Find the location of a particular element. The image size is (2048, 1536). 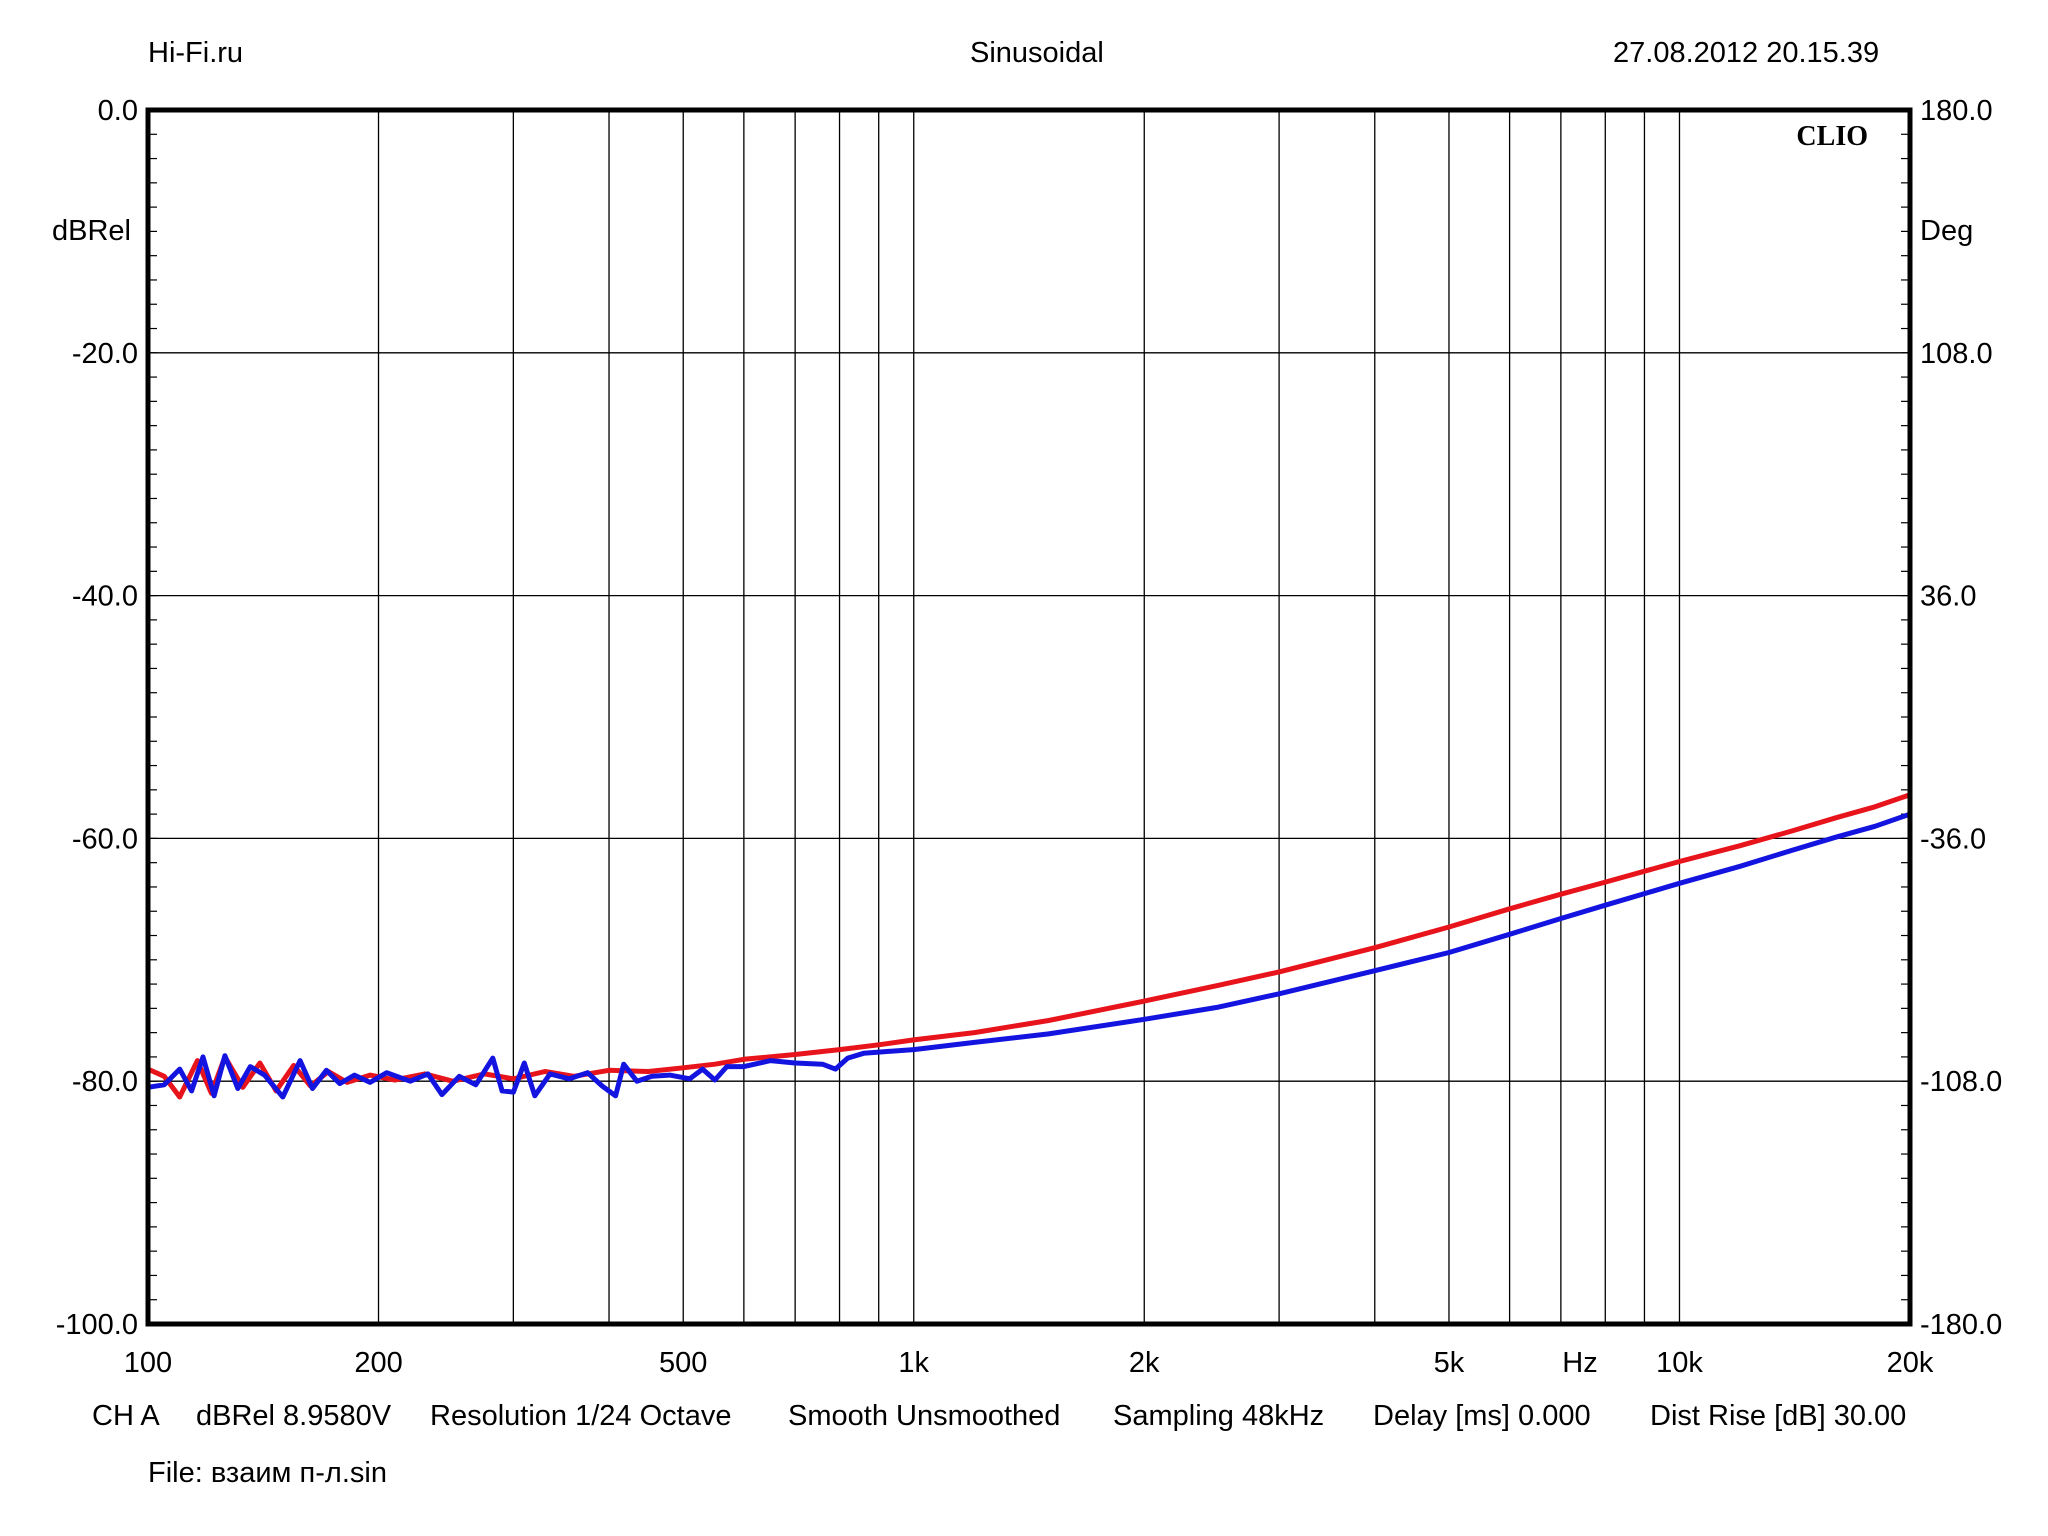

x-tick-label: 2k is located at coordinates (1144, 1363).